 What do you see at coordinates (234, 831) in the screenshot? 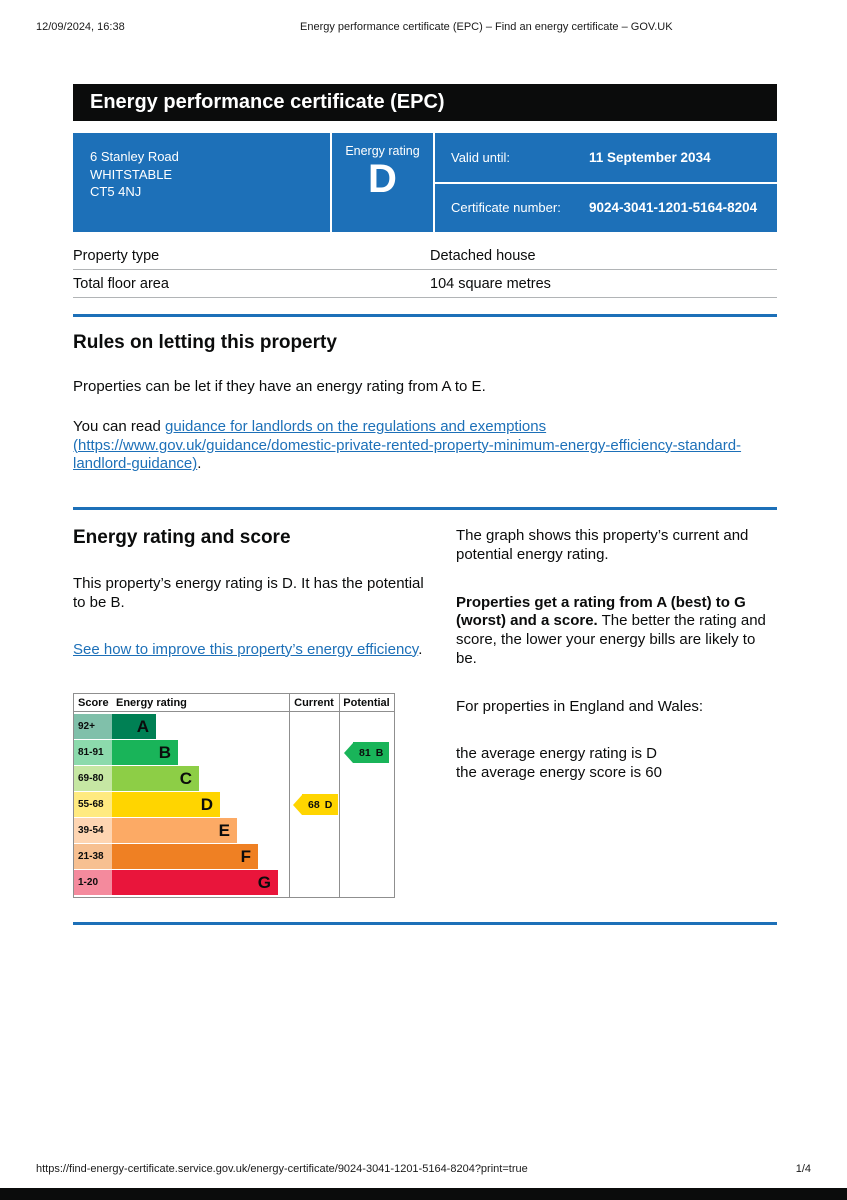
I see `epc-band-row: 39-54 E` at bounding box center [234, 831].